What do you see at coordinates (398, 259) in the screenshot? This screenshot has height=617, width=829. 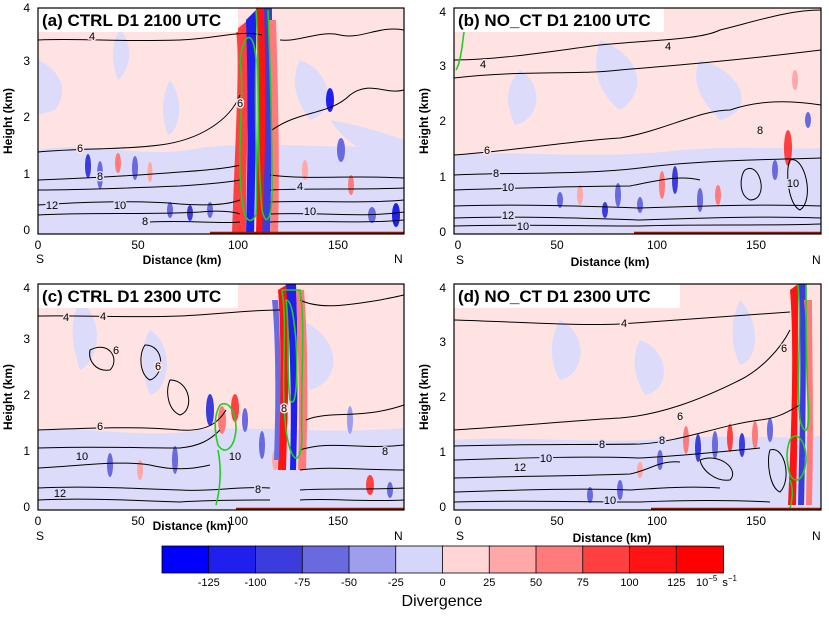 I see `panel-a-north-label: N` at bounding box center [398, 259].